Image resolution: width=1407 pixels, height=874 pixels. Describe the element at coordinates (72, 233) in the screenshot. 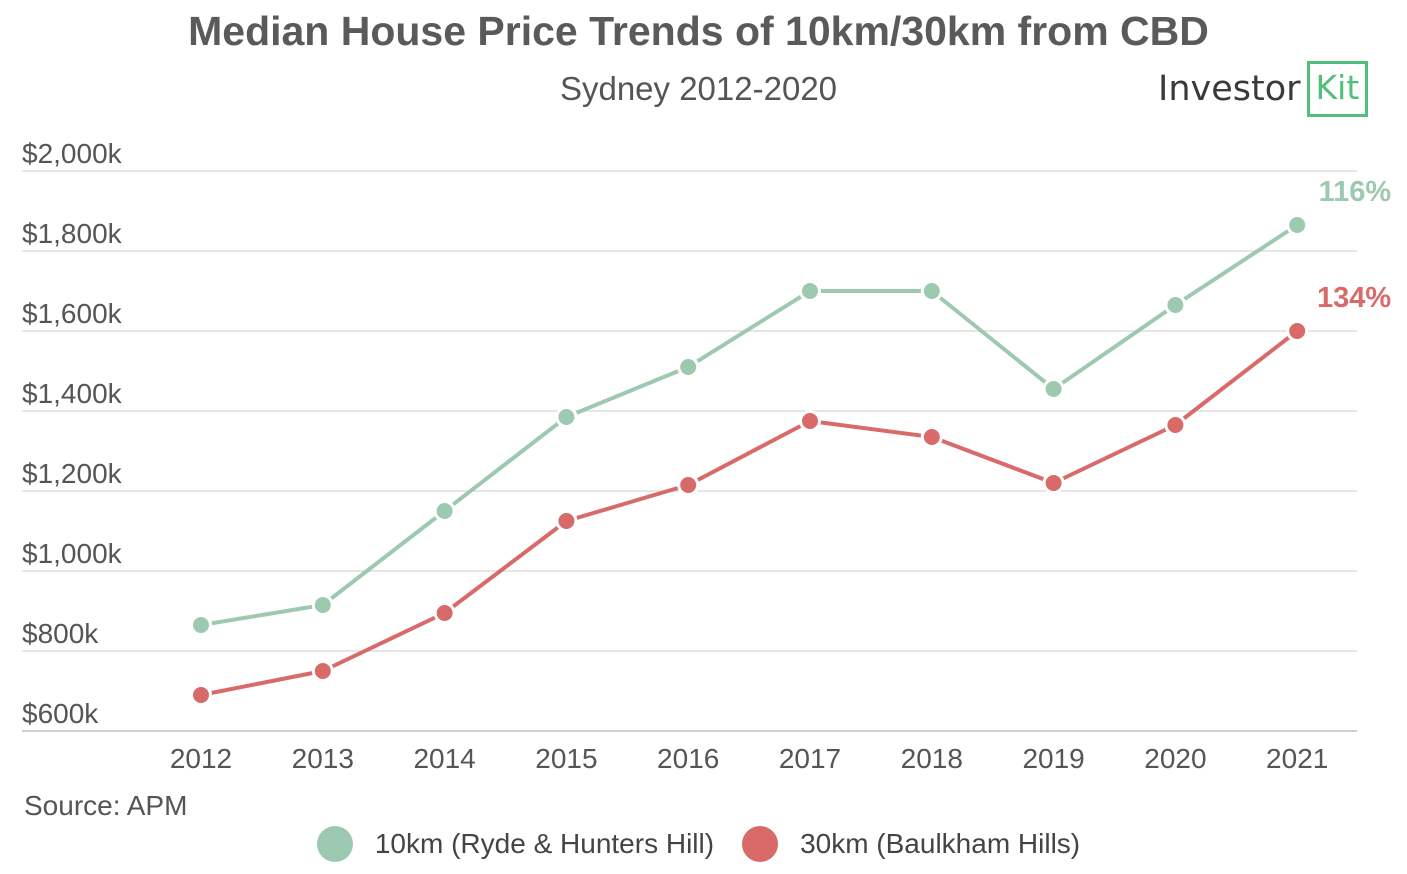

I see `y-tick-label: $1,800k` at that location.